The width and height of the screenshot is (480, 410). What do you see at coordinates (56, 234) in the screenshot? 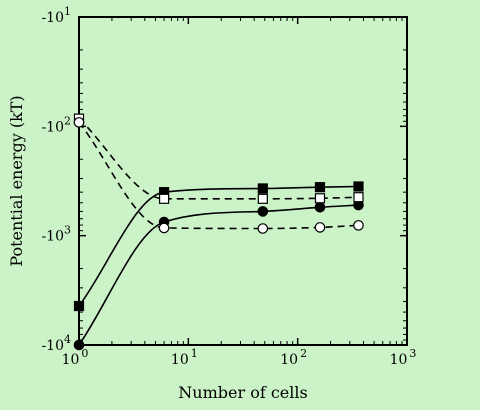
I see `y-tick-label: -103` at bounding box center [56, 234].